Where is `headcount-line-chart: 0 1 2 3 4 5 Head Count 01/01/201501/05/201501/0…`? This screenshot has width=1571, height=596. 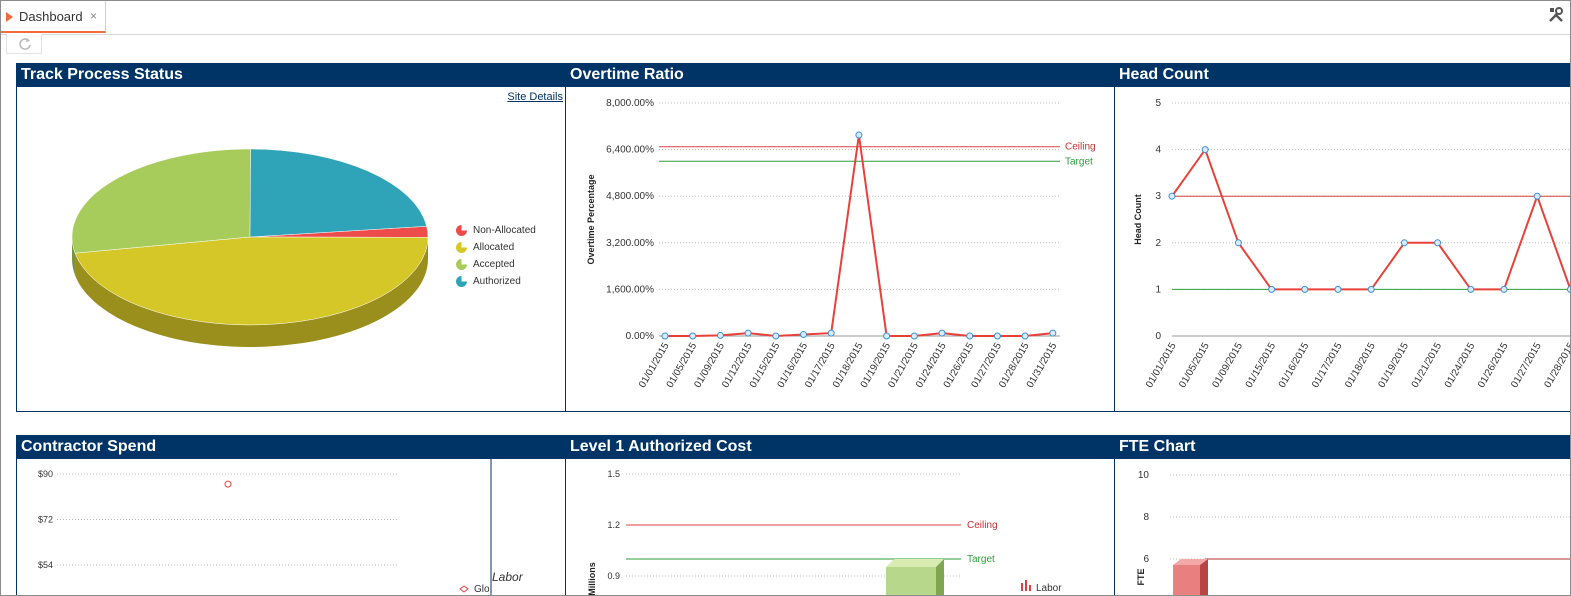
headcount-line-chart: 0 1 2 3 4 5 Head Count 01/01/201501/05/201501/0… is located at coordinates (1352, 244).